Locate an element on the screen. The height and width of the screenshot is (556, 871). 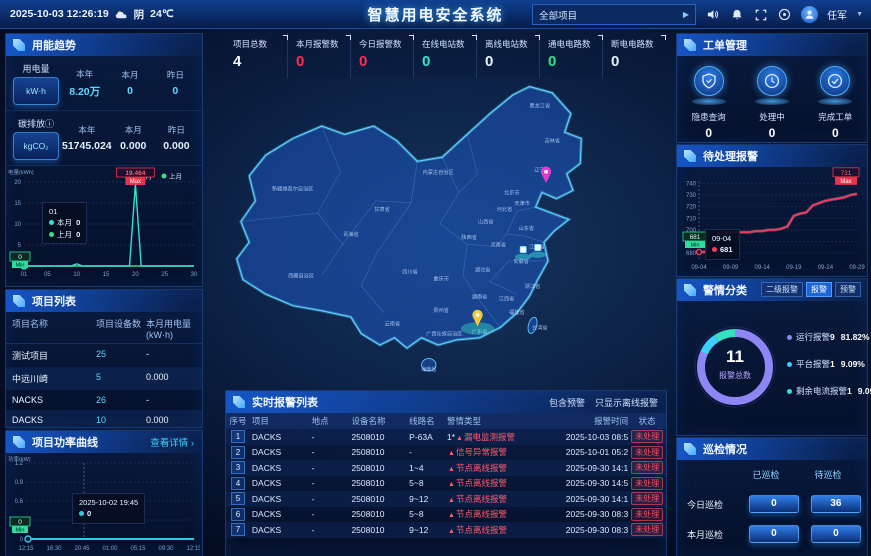
work-order-item: 完成工单 0 is located at coordinates (835, 103).